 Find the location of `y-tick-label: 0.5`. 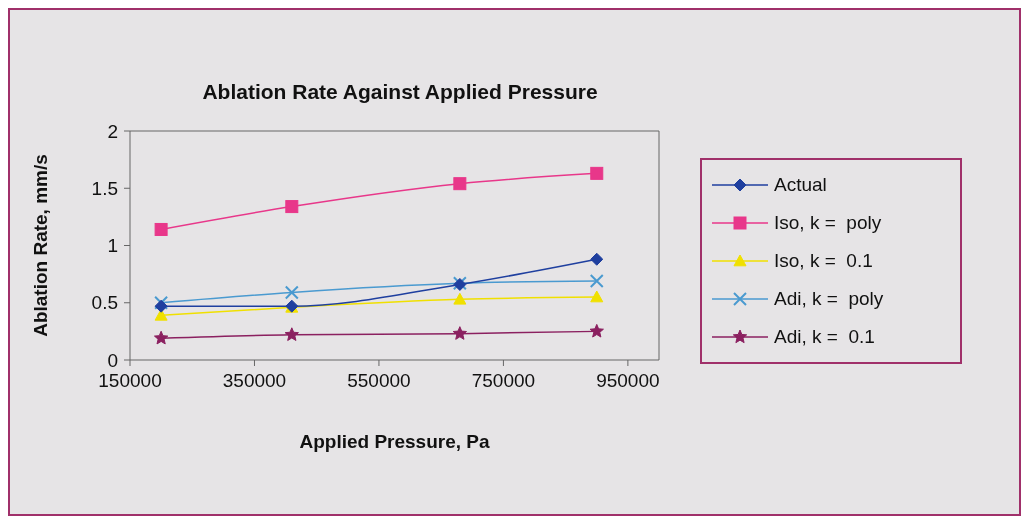

y-tick-label: 0.5 is located at coordinates (104, 303).